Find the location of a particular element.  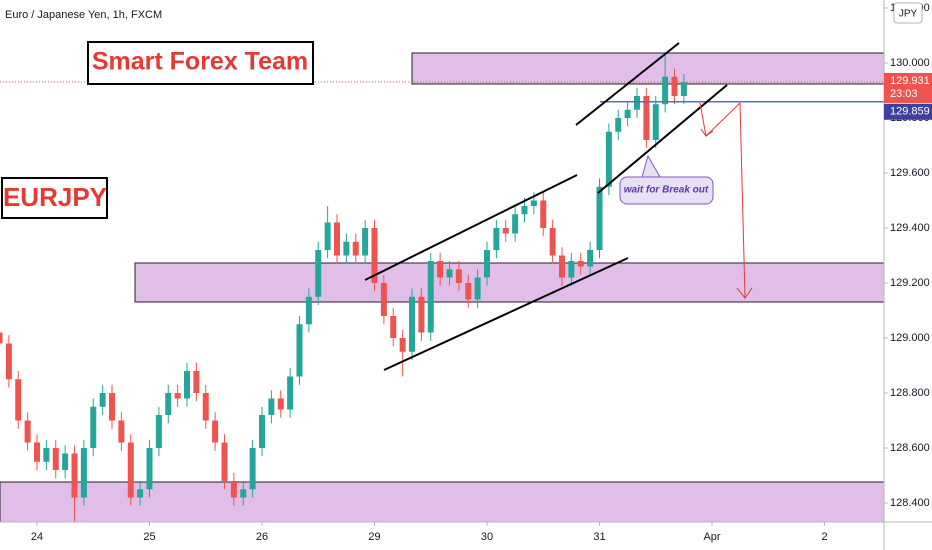

callout-box is located at coordinates (666, 190).